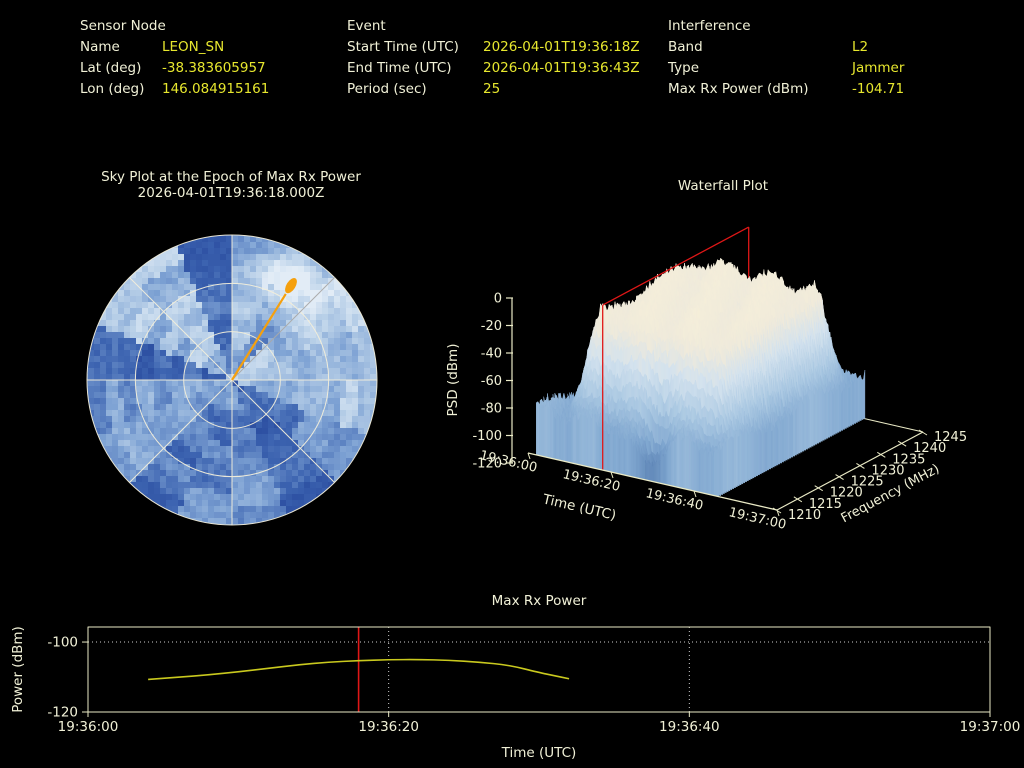 Image resolution: width=1024 pixels, height=768 pixels. Describe the element at coordinates (860, 47) in the screenshot. I see `interference-band-value: L2` at that location.